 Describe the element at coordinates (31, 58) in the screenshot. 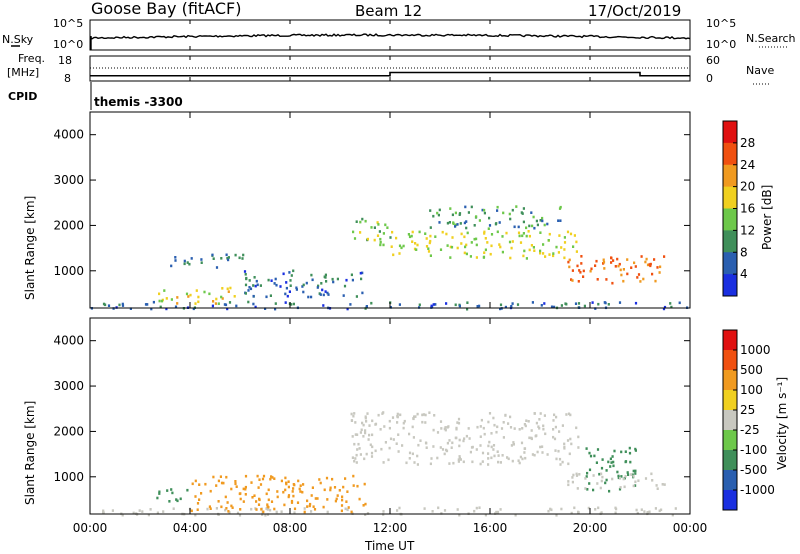

I see `freq-label-1: Freq.` at that location.